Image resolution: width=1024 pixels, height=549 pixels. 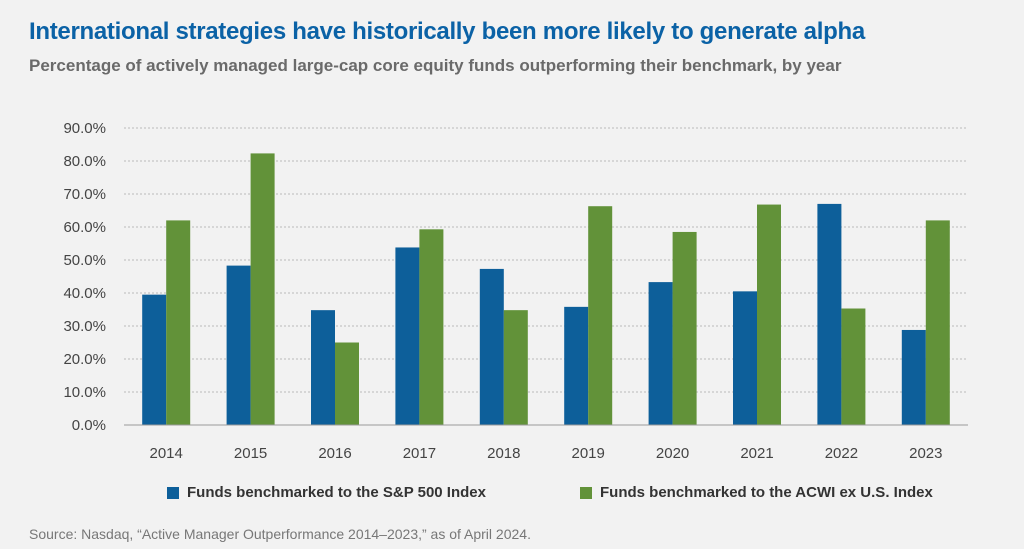 What do you see at coordinates (250, 453) in the screenshot?
I see `x-tick-label: 2015` at bounding box center [250, 453].